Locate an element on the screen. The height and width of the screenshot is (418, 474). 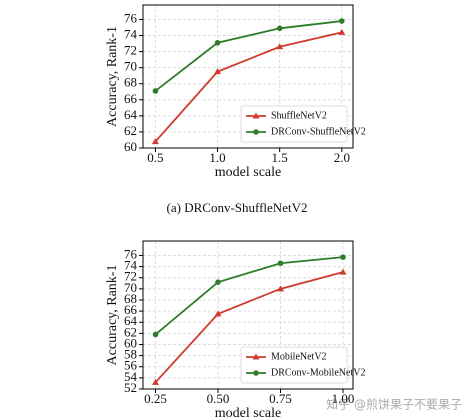
y-tick-label: 54 is located at coordinates (131, 376).